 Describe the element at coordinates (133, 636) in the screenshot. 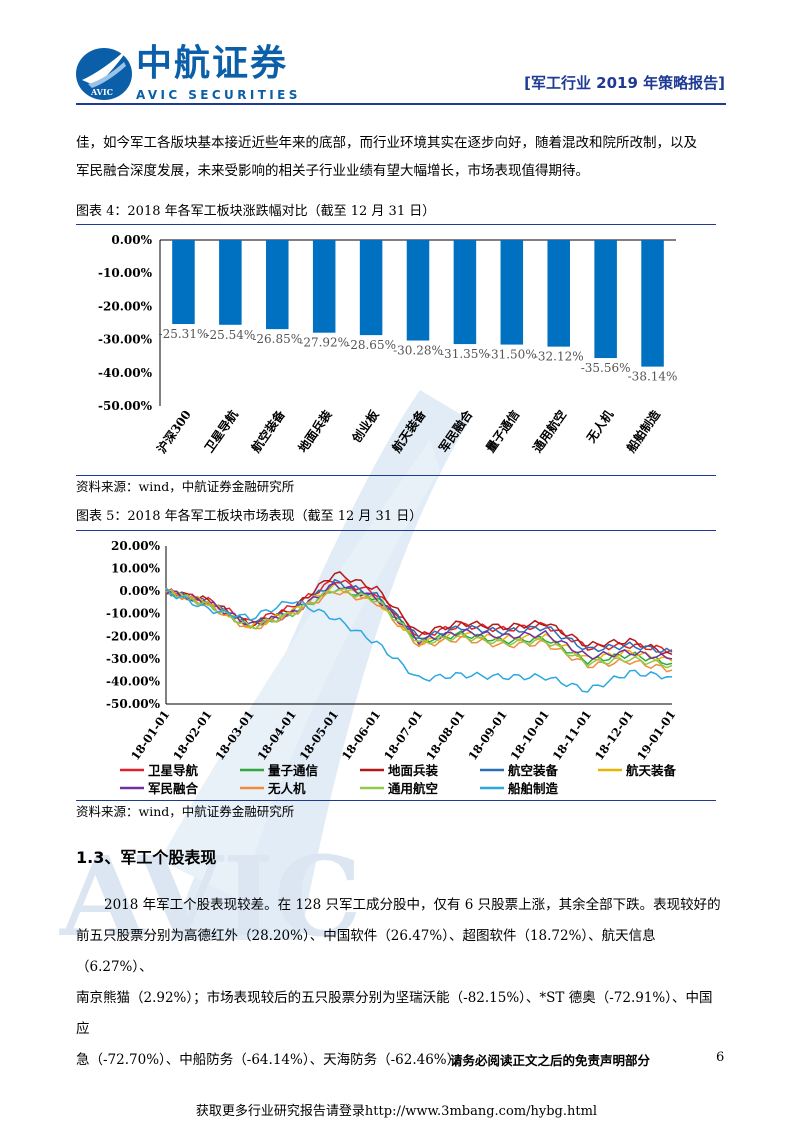

I see `line-ytick-label: -20.00%` at that location.